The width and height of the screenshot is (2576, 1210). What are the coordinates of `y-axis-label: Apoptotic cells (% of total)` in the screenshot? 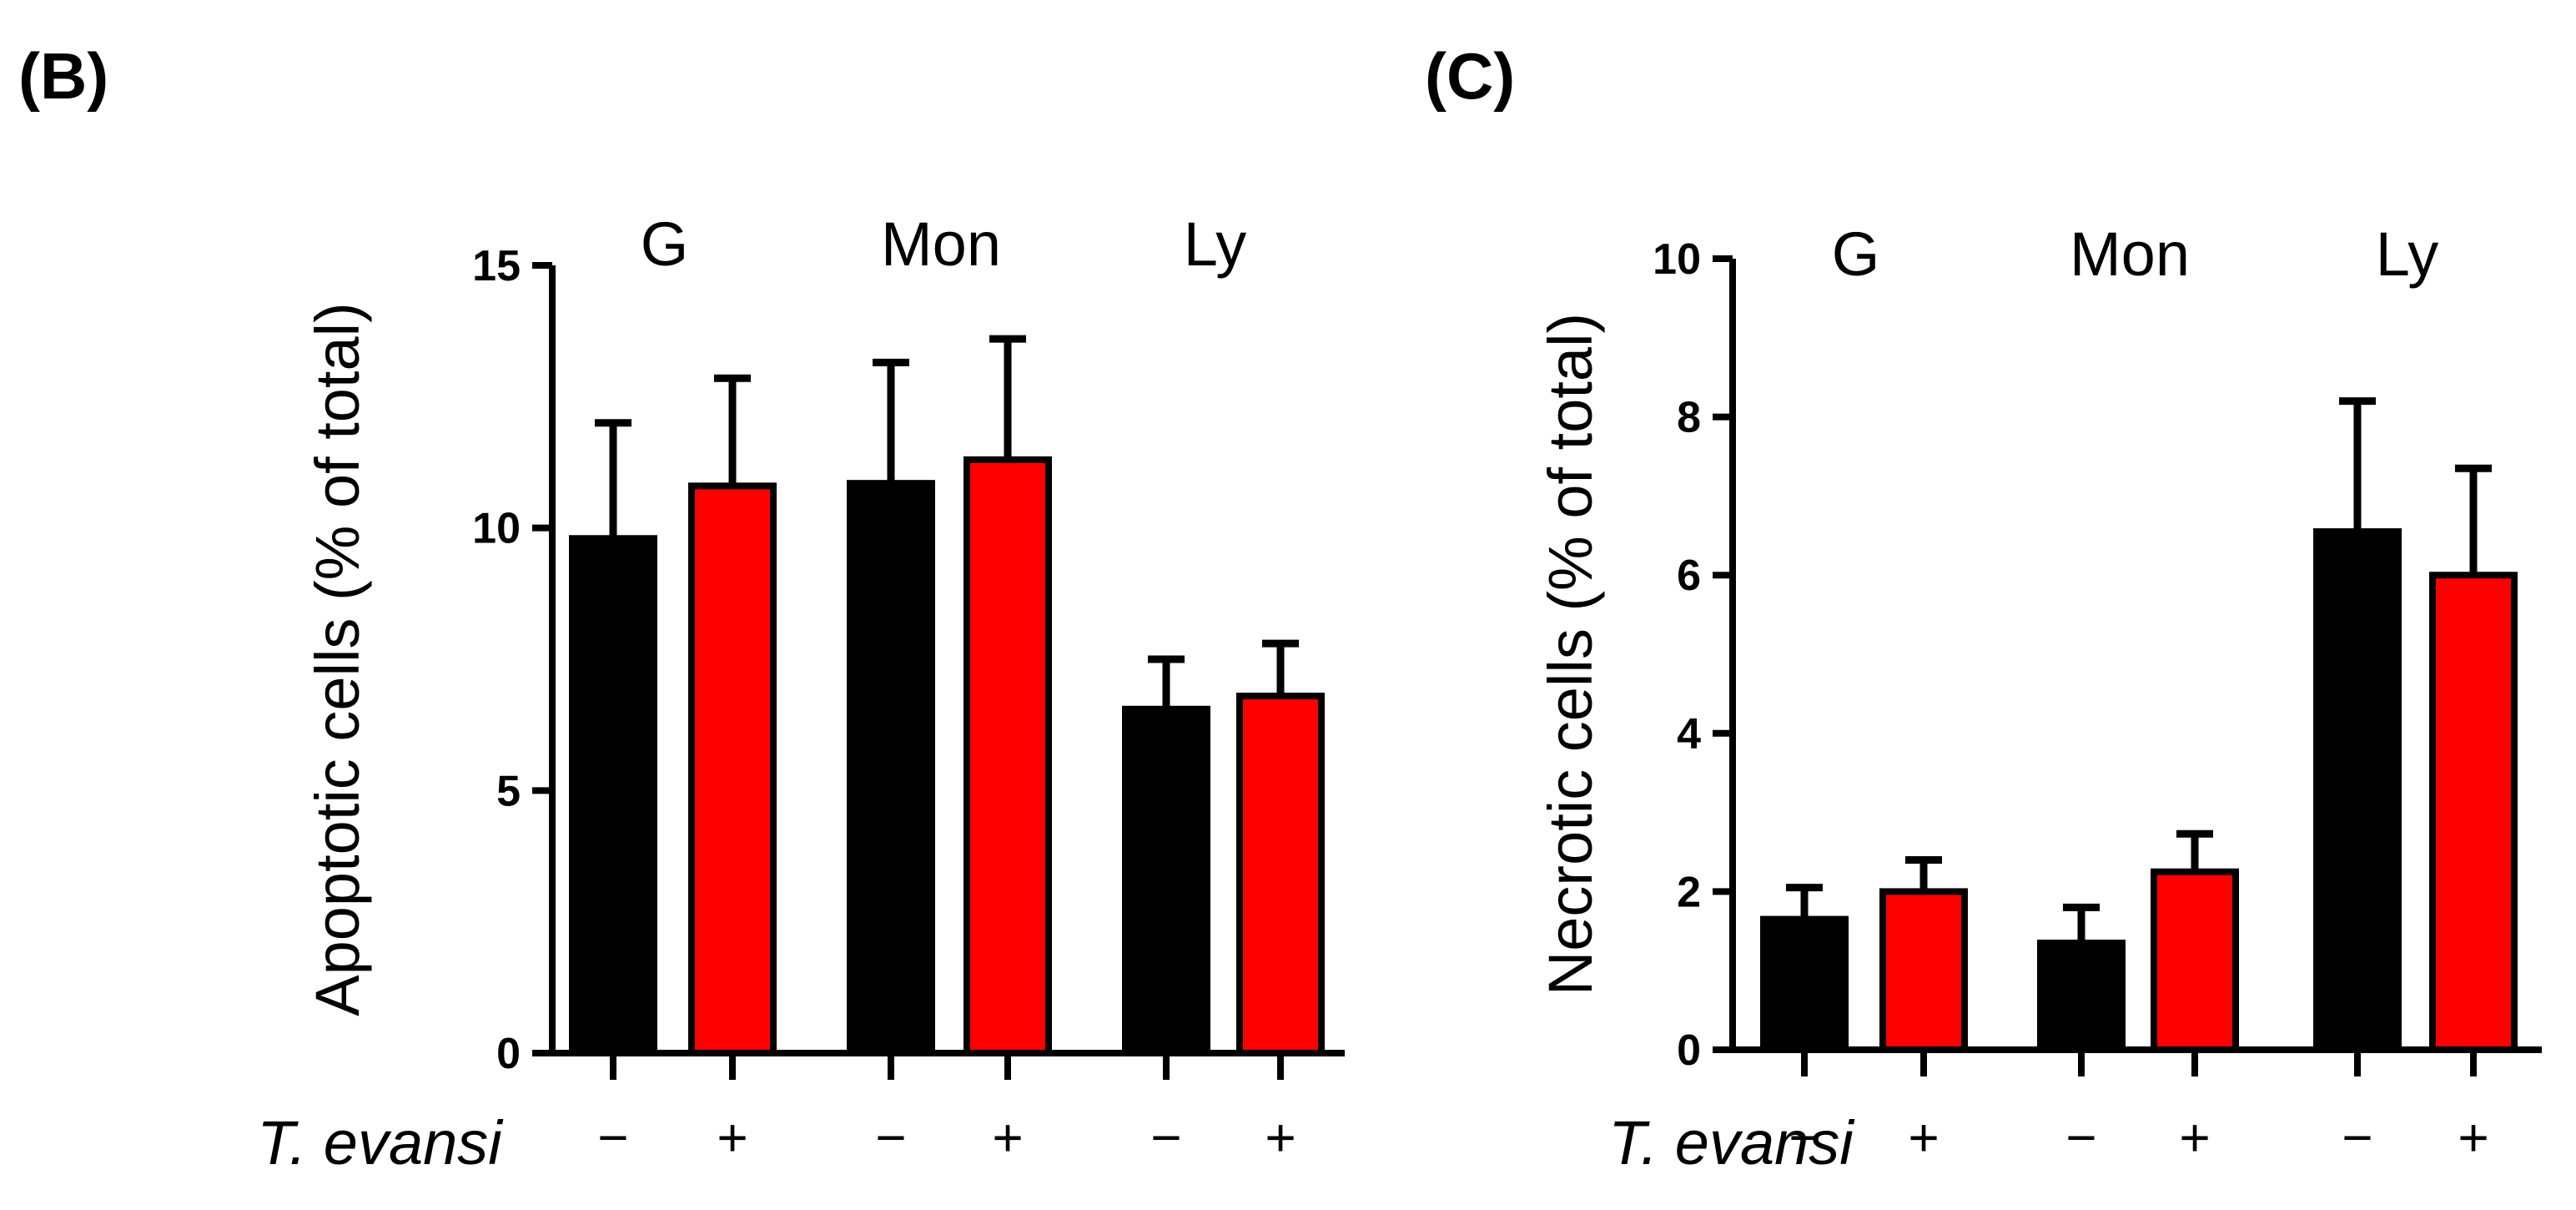 It's located at (337, 659).